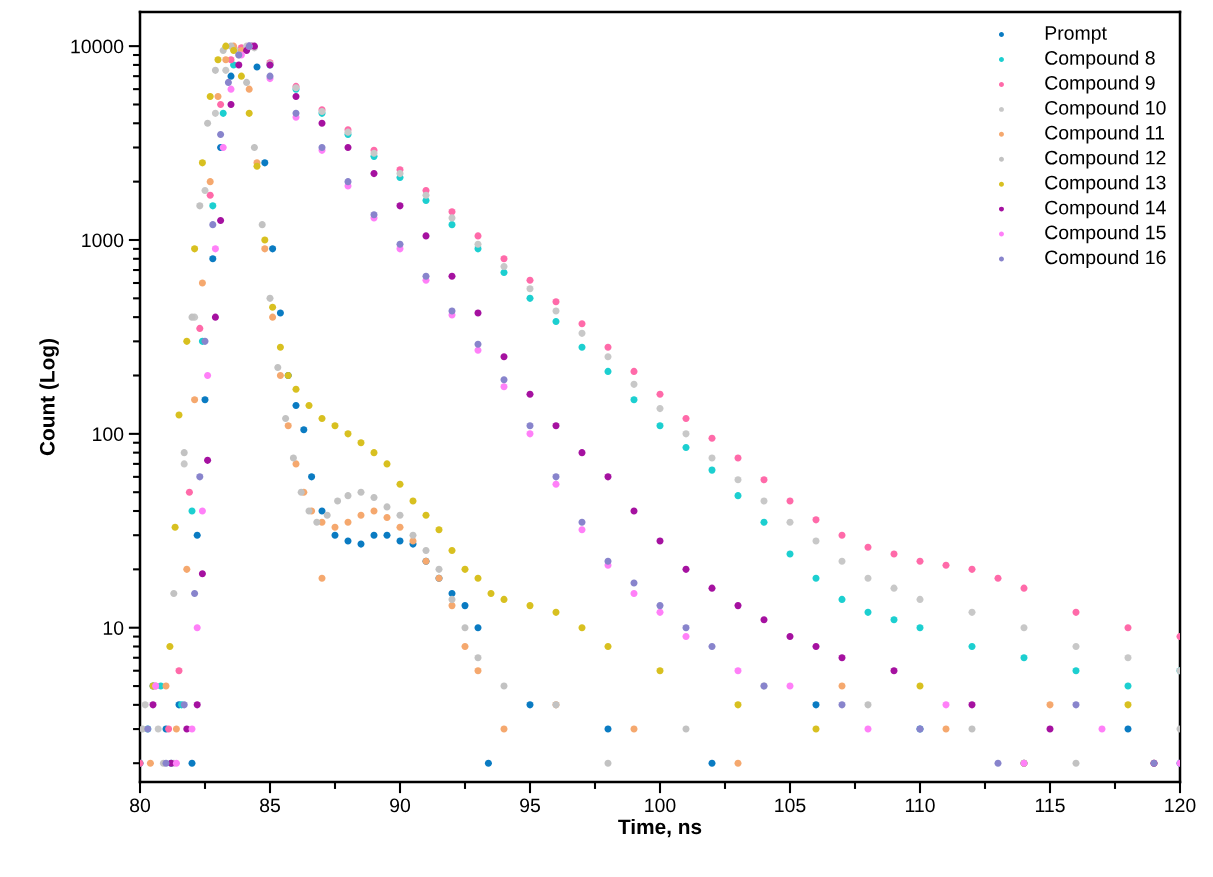 The width and height of the screenshot is (1213, 877). What do you see at coordinates (108, 434) in the screenshot?
I see `y-tick-label: 100` at bounding box center [108, 434].